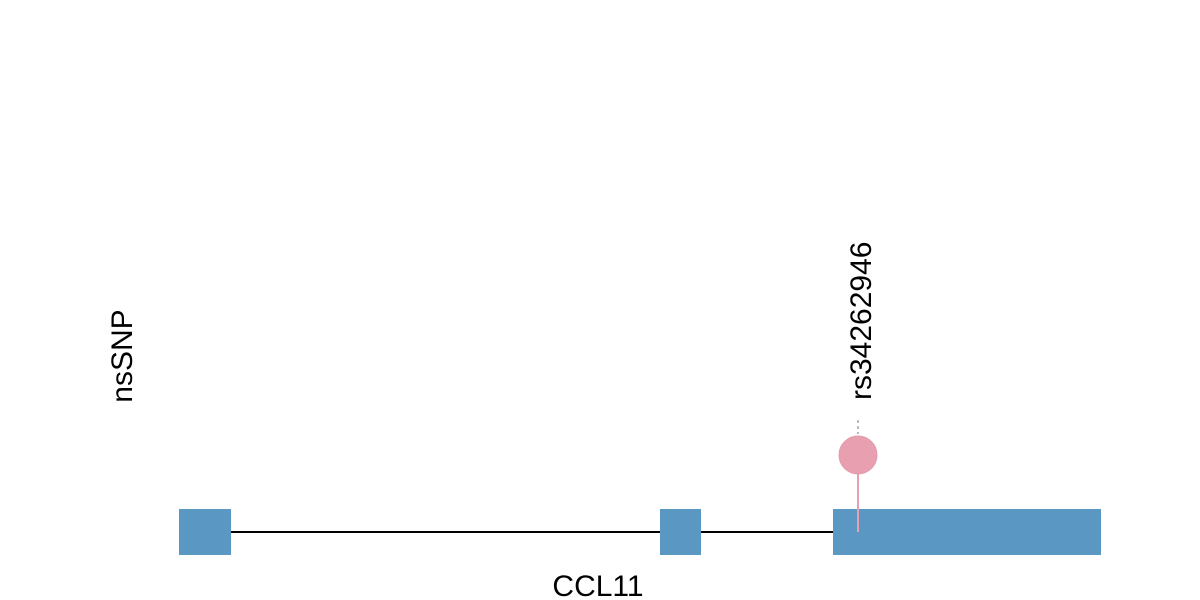 The image size is (1200, 600). Describe the element at coordinates (597, 585) in the screenshot. I see `gene-label: CCL11` at that location.